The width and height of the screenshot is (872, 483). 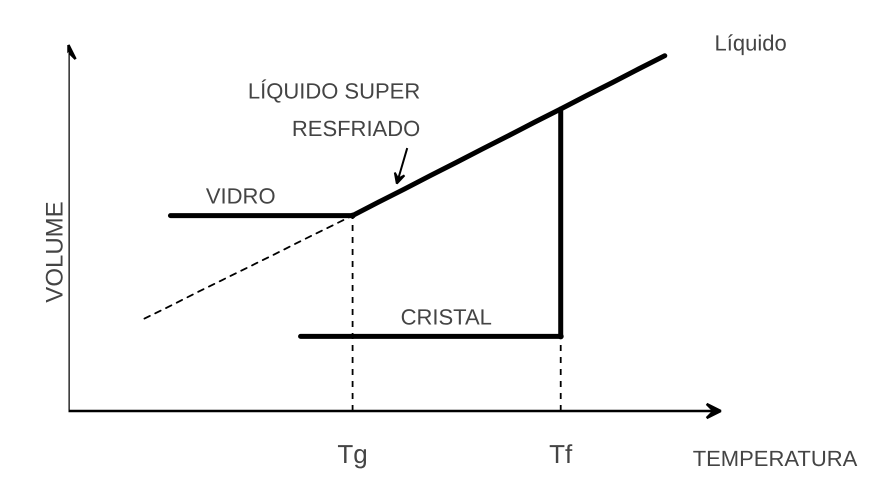 What do you see at coordinates (750, 43) in the screenshot?
I see `text: Líquido` at bounding box center [750, 43].